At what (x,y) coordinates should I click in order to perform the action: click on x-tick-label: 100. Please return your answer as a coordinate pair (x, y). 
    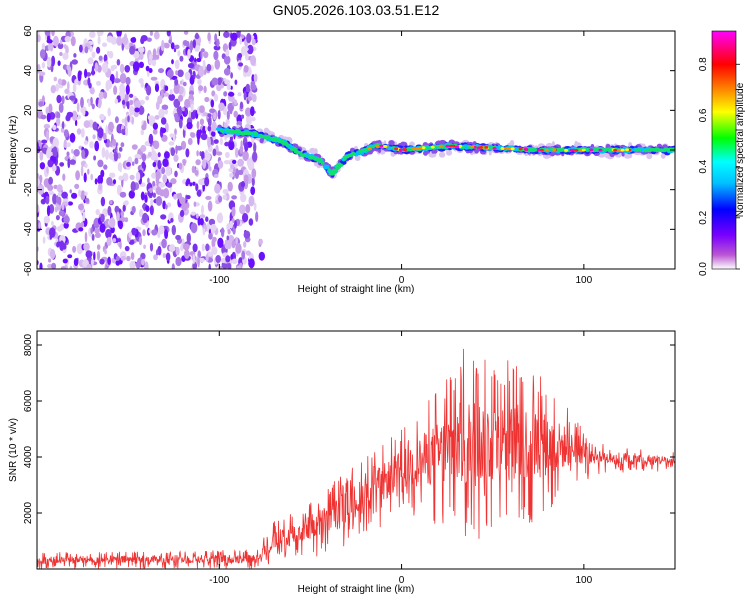
    Looking at the image, I should click on (584, 580).